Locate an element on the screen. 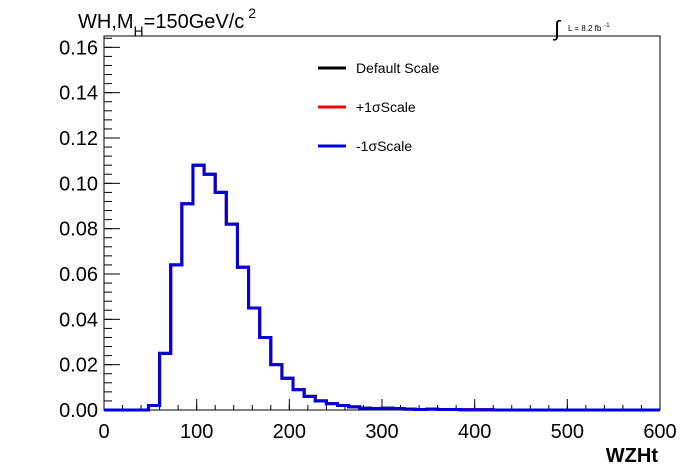 The image size is (696, 472). y-tick-label: 0.06 is located at coordinates (78, 275).